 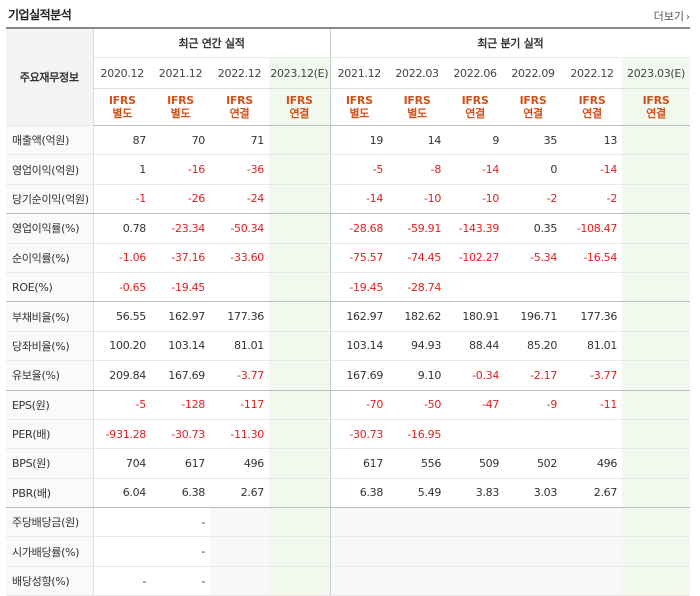 What do you see at coordinates (533, 258) in the screenshot?
I see `table-cell: -5.34` at bounding box center [533, 258].